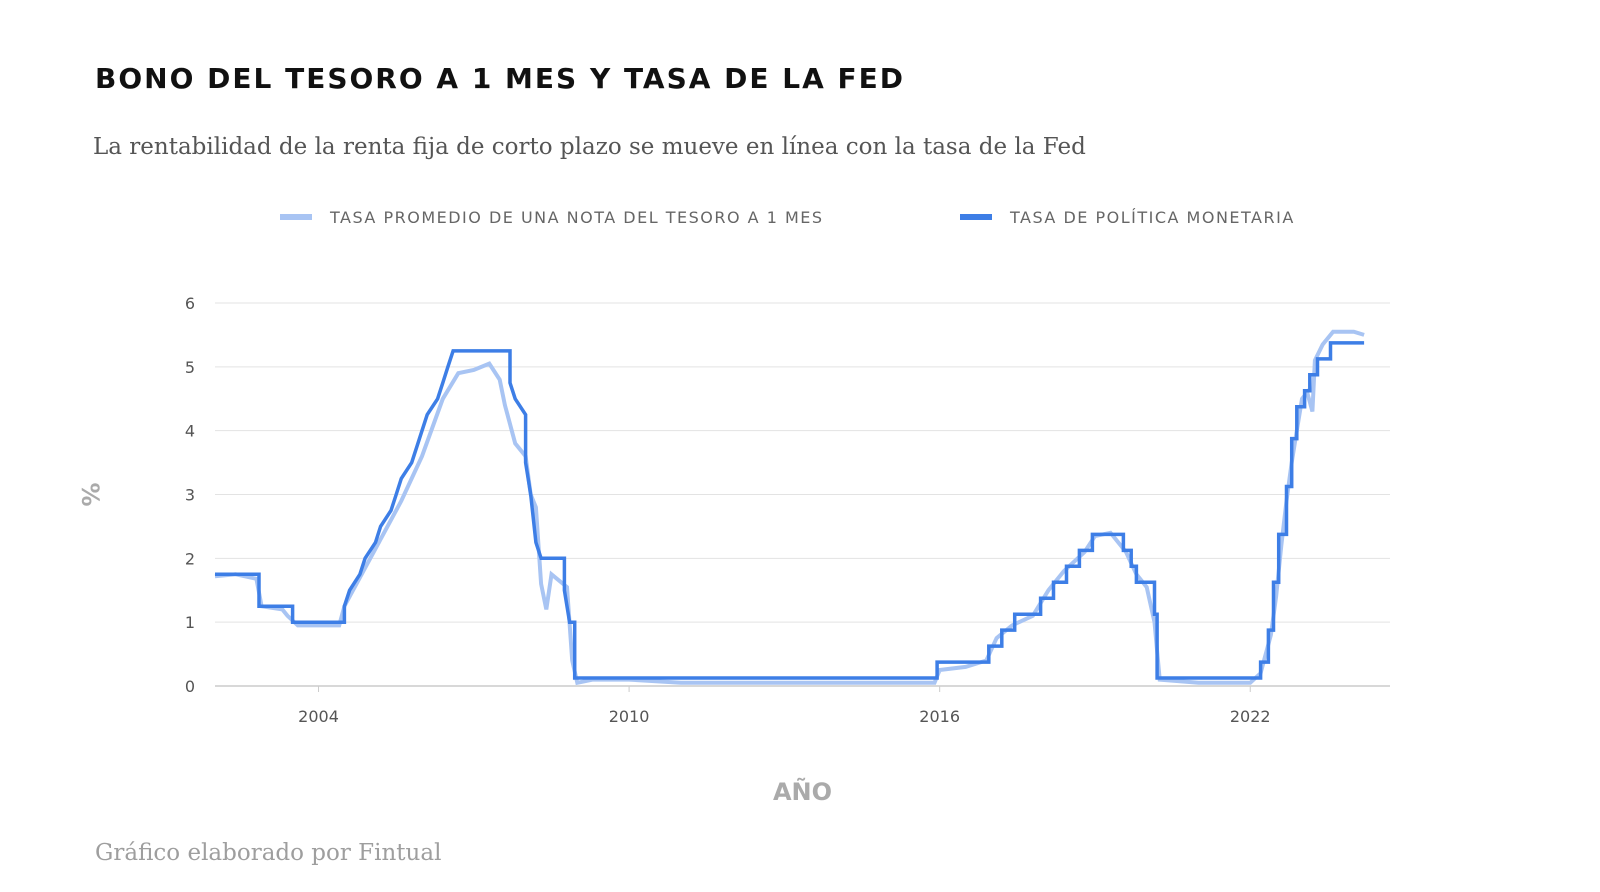  I want to click on y-tick-label-3: 3, so click(190, 495).